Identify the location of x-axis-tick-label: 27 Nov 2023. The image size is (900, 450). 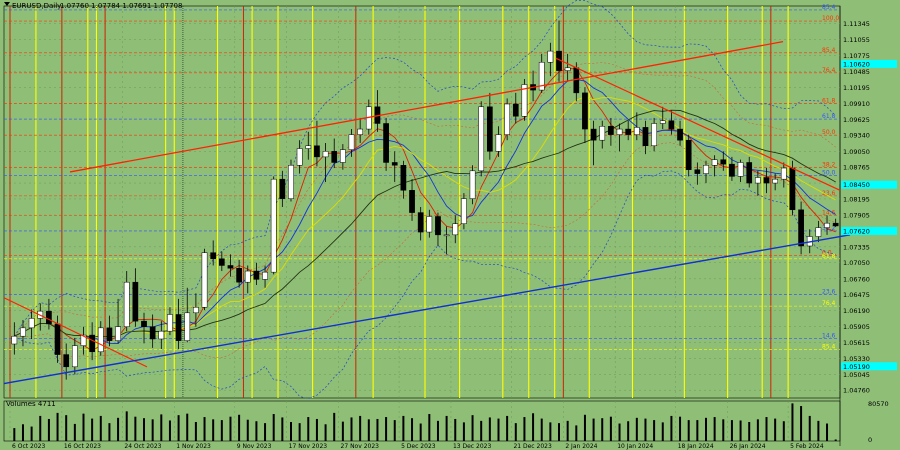
(360, 446).